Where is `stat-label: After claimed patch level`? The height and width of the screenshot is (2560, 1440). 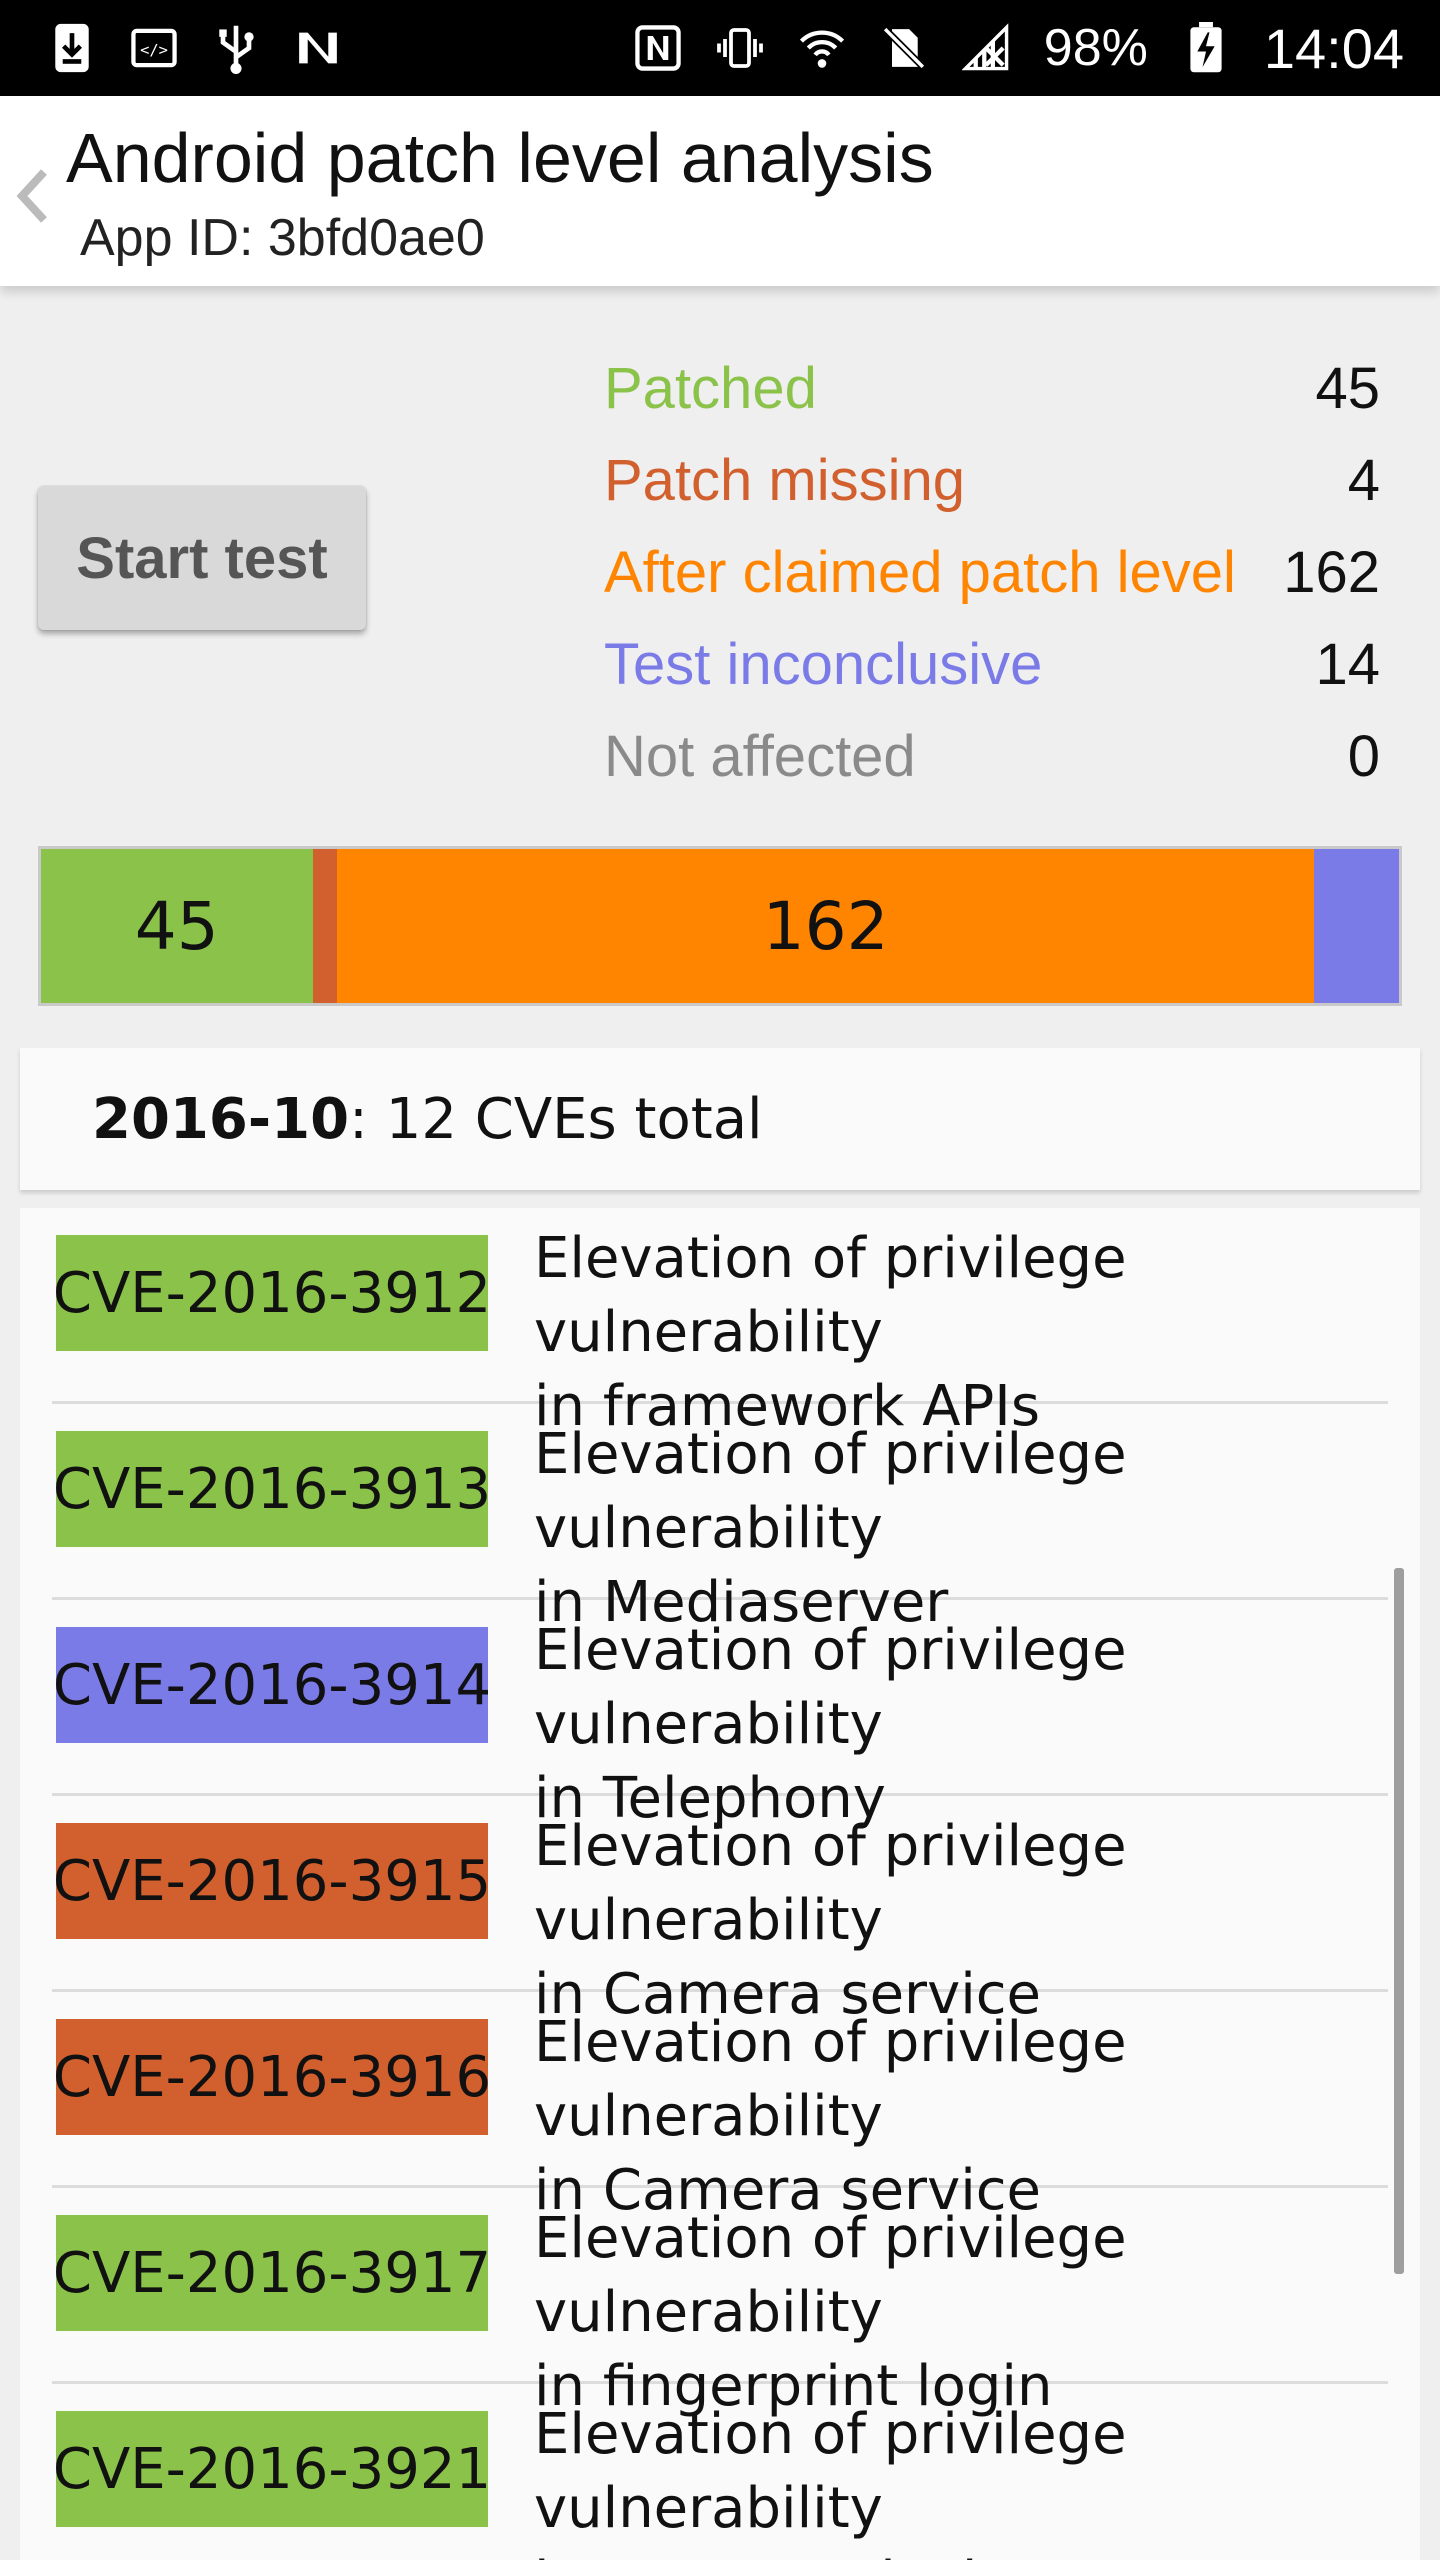
stat-label: After claimed patch level is located at coordinates (920, 572).